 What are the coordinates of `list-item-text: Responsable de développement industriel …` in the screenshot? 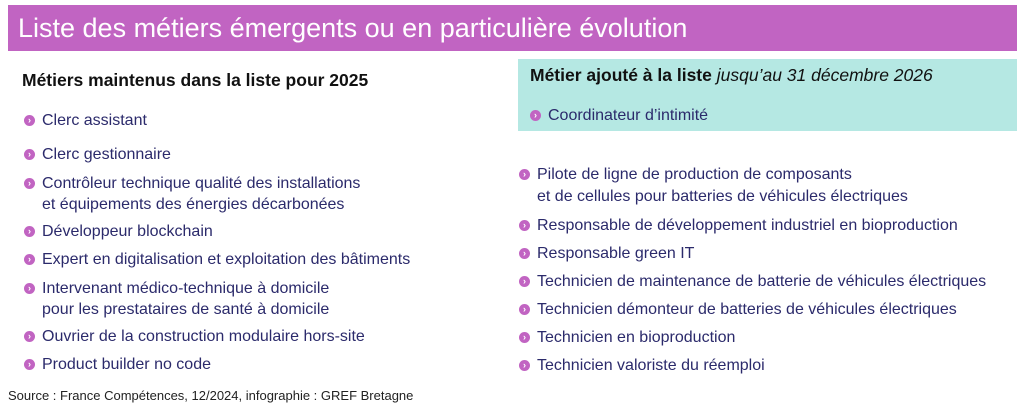 It's located at (747, 225).